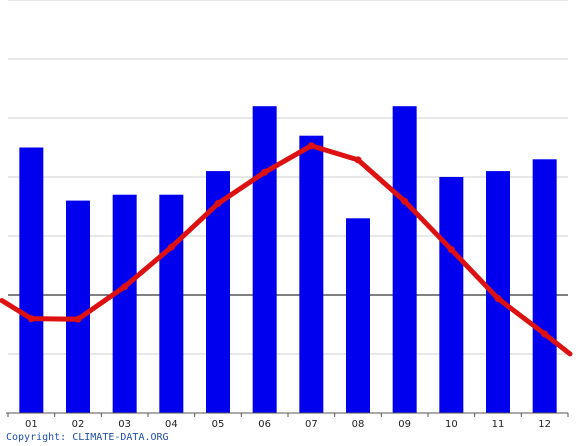 The width and height of the screenshot is (576, 446). Describe the element at coordinates (31, 424) in the screenshot. I see `x-tick-label-01: 01` at that location.